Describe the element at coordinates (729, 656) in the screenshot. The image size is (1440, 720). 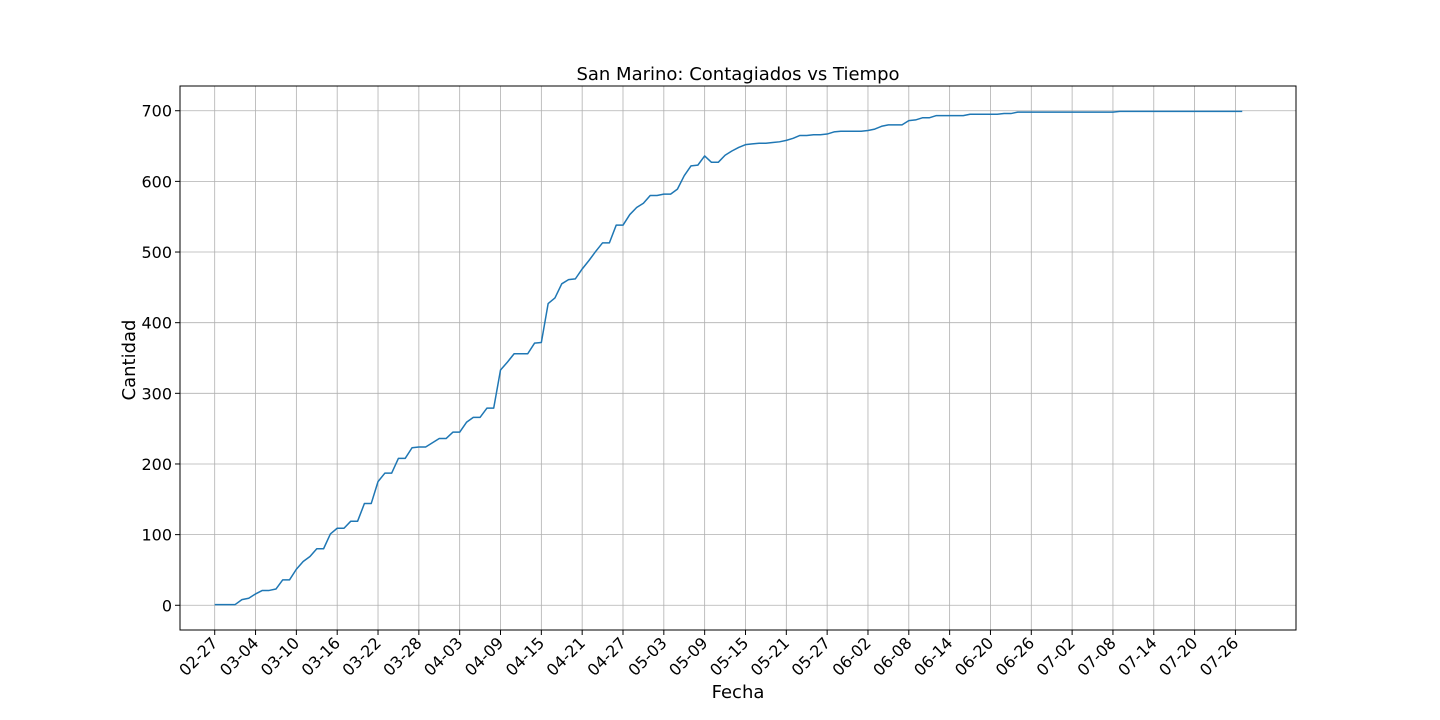
I see `x-tick-label: 05-15` at that location.